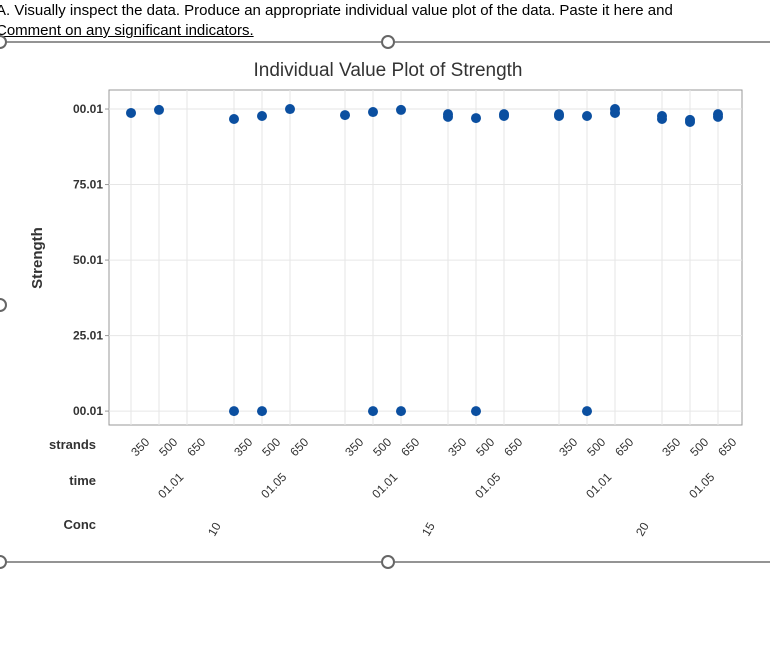 This screenshot has height=667, width=770. Describe the element at coordinates (388, 70) in the screenshot. I see `chart-title: Individual Value Plot of Strength` at that location.